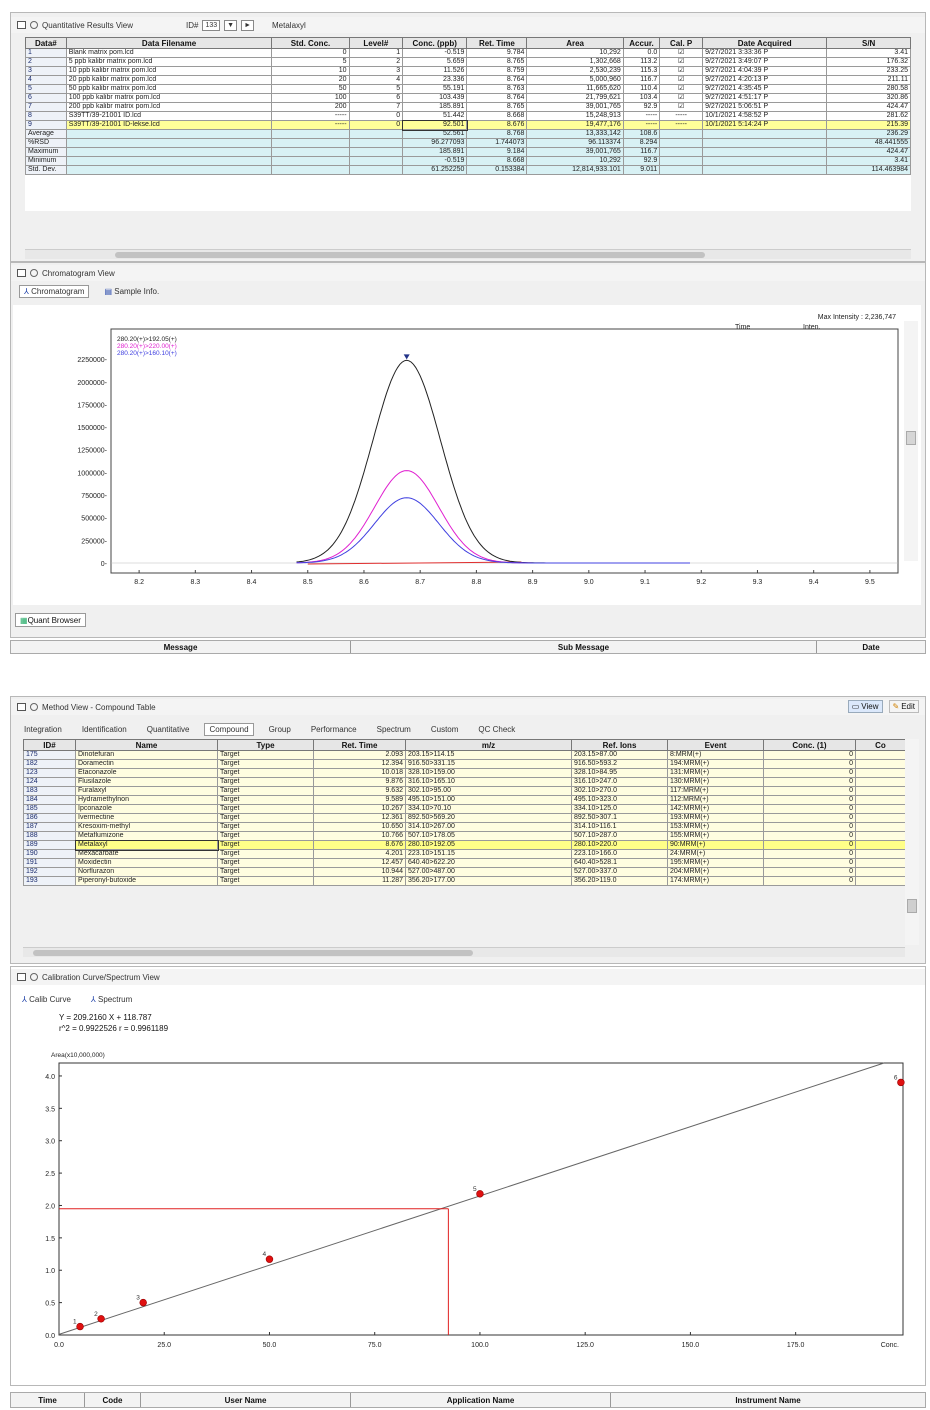 Image resolution: width=930 pixels, height=1410 pixels. Describe the element at coordinates (575, 43) in the screenshot. I see `quant-col-header: Area` at that location.